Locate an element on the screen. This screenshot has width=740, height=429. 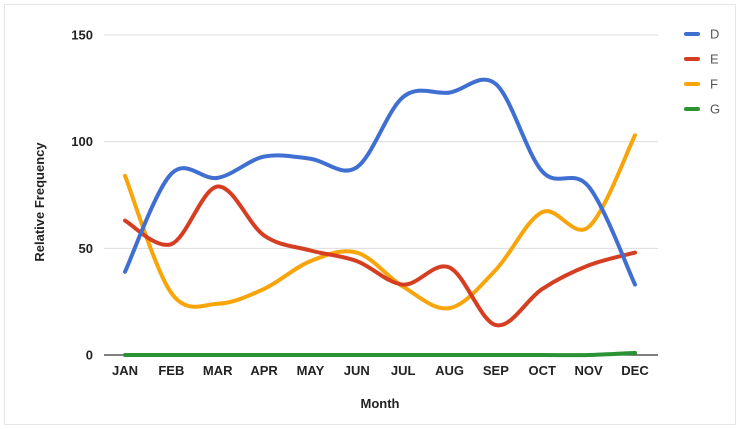
x-tick-label-jun: JUN is located at coordinates (357, 370).